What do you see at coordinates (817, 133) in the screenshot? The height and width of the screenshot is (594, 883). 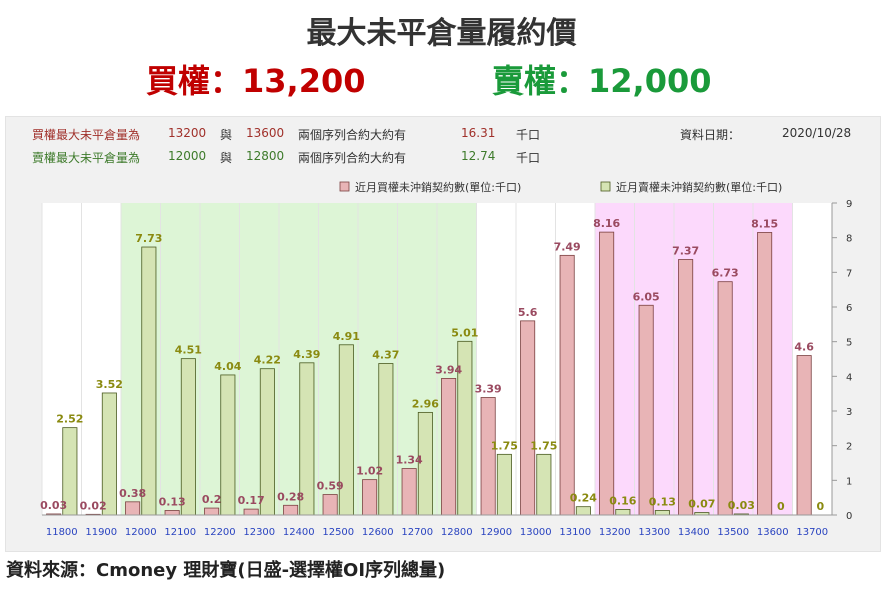 I see `date-value: 2020/10/28` at bounding box center [817, 133].